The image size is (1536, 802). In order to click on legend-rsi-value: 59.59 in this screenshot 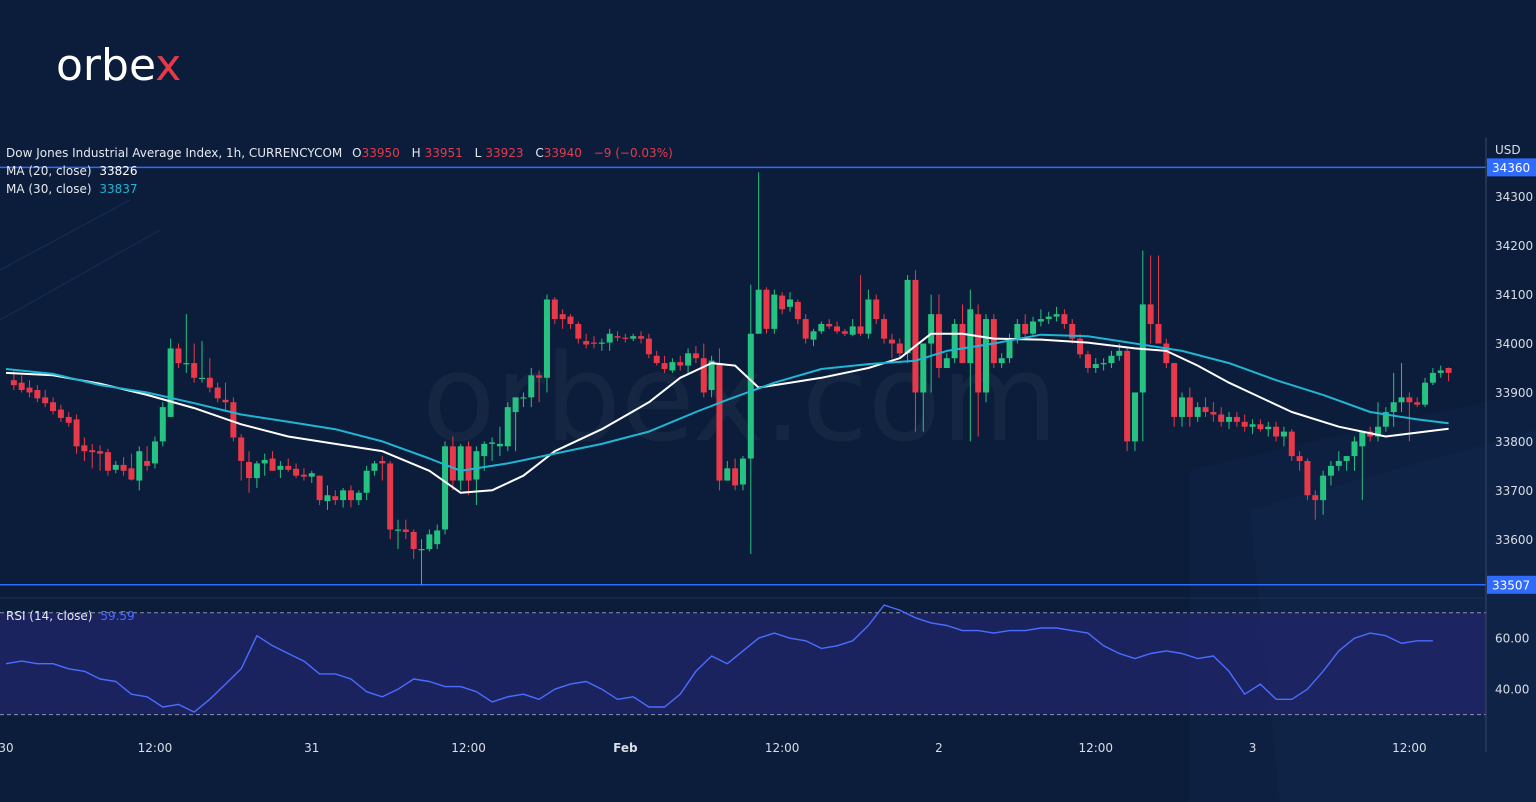, I will do `click(117, 616)`.